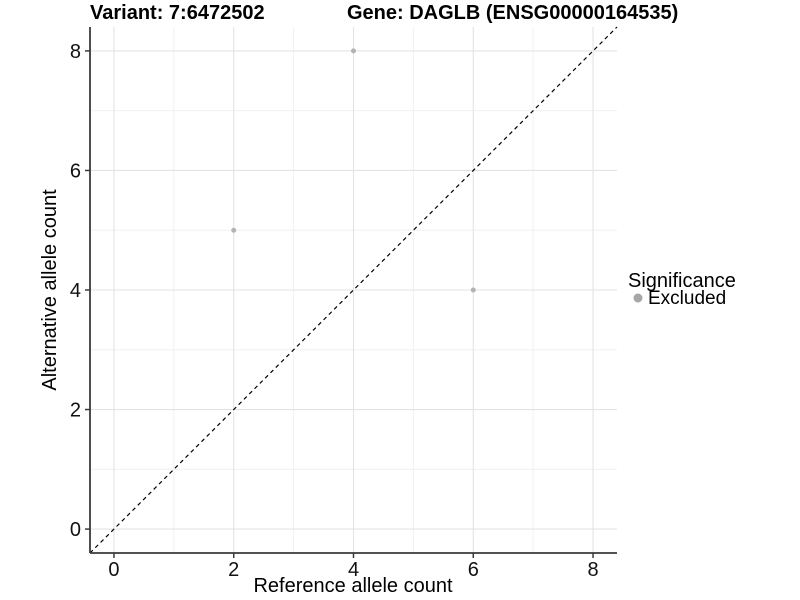 This screenshot has width=800, height=600. I want to click on y-tick-label: 0, so click(75, 530).